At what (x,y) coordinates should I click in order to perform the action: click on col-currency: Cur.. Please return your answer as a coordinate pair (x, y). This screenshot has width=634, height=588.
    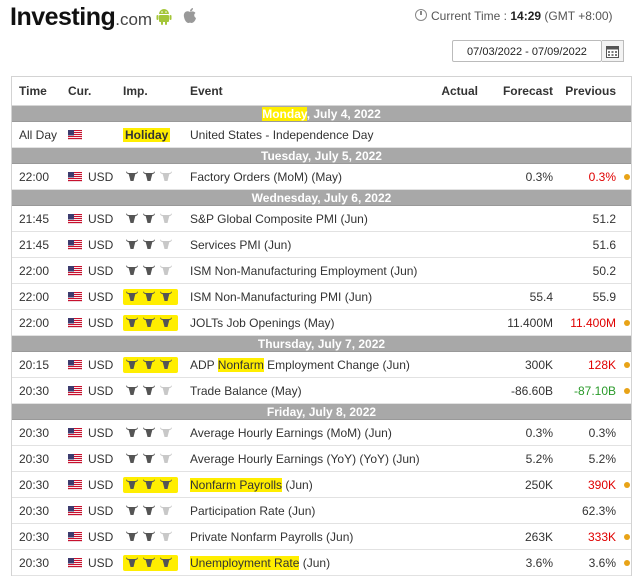
    Looking at the image, I should click on (95, 91).